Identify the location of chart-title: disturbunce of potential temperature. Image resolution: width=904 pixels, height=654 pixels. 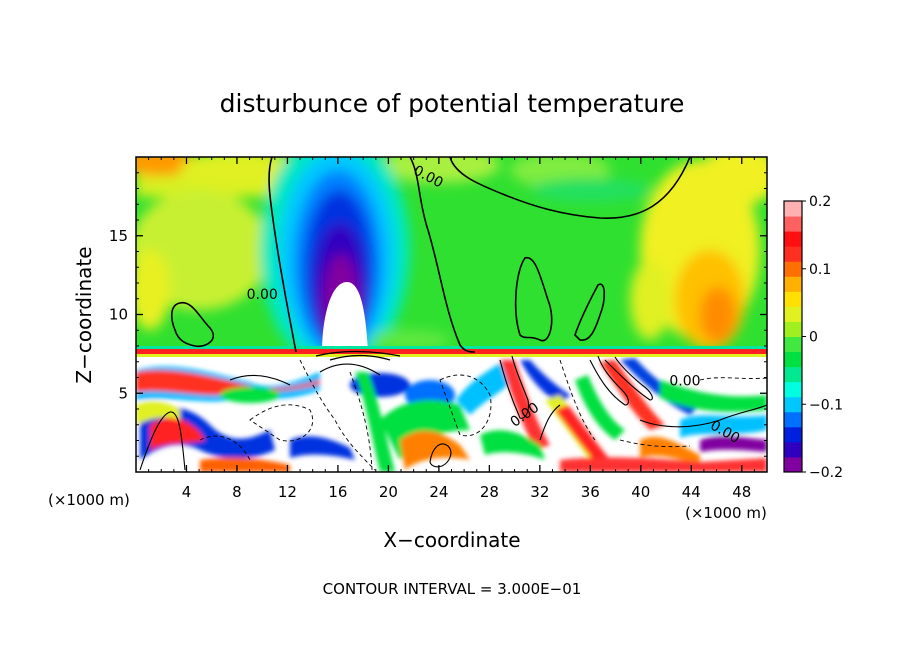
(452, 103).